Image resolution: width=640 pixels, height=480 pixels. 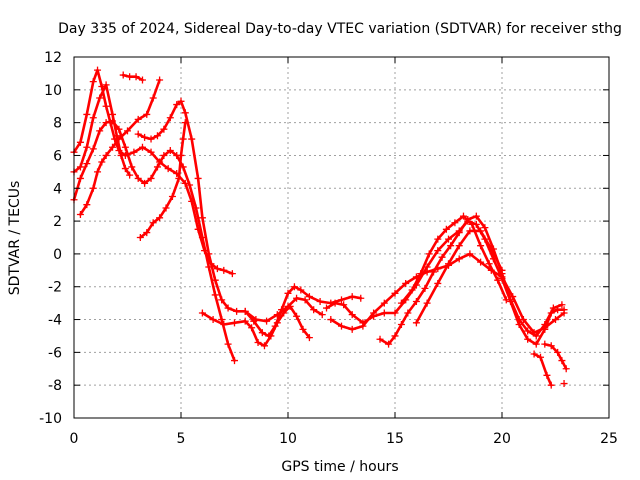 What do you see at coordinates (15, 238) in the screenshot?
I see `y-axis-label: SDTVAR / TECUs` at bounding box center [15, 238].